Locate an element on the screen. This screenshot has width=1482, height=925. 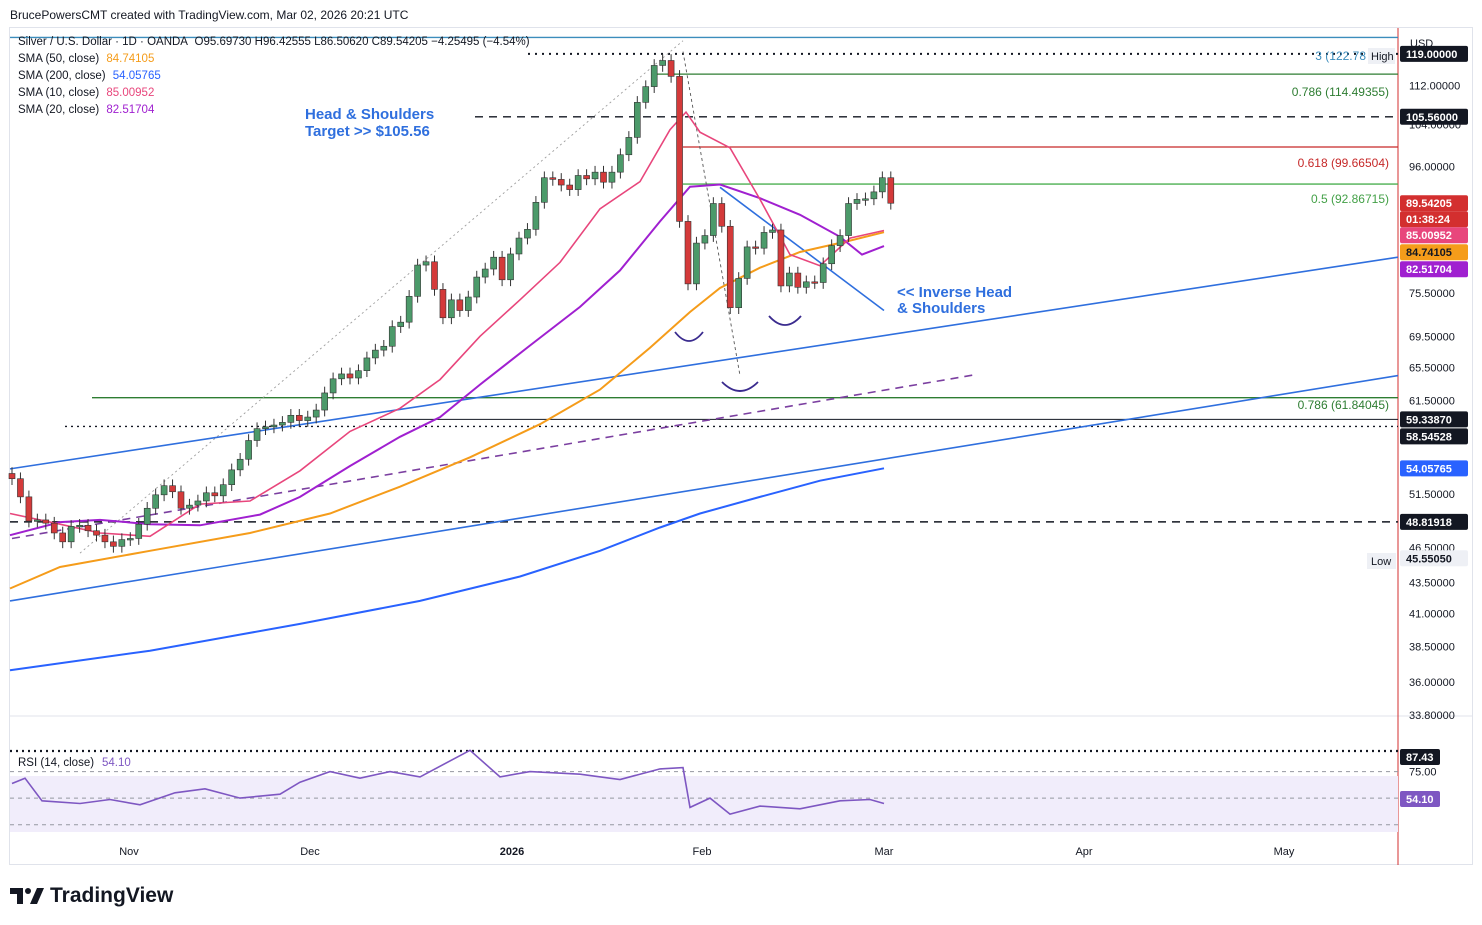
x-tick-label: Feb is located at coordinates (702, 852).